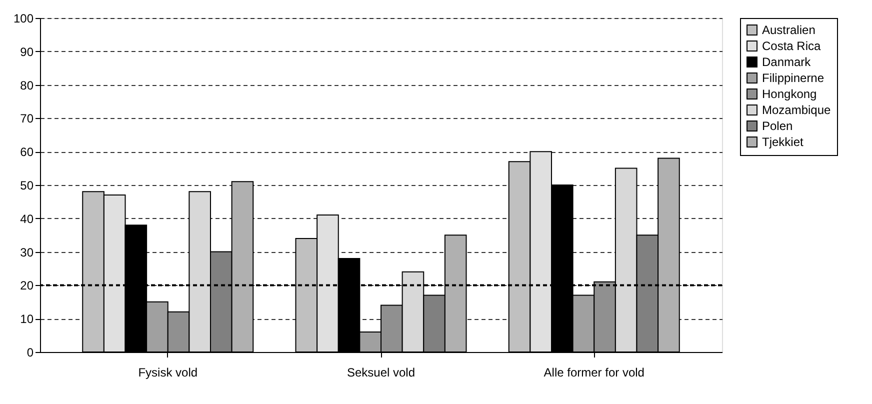 Image resolution: width=872 pixels, height=404 pixels. I want to click on legend-label: Tjekkiet, so click(783, 142).